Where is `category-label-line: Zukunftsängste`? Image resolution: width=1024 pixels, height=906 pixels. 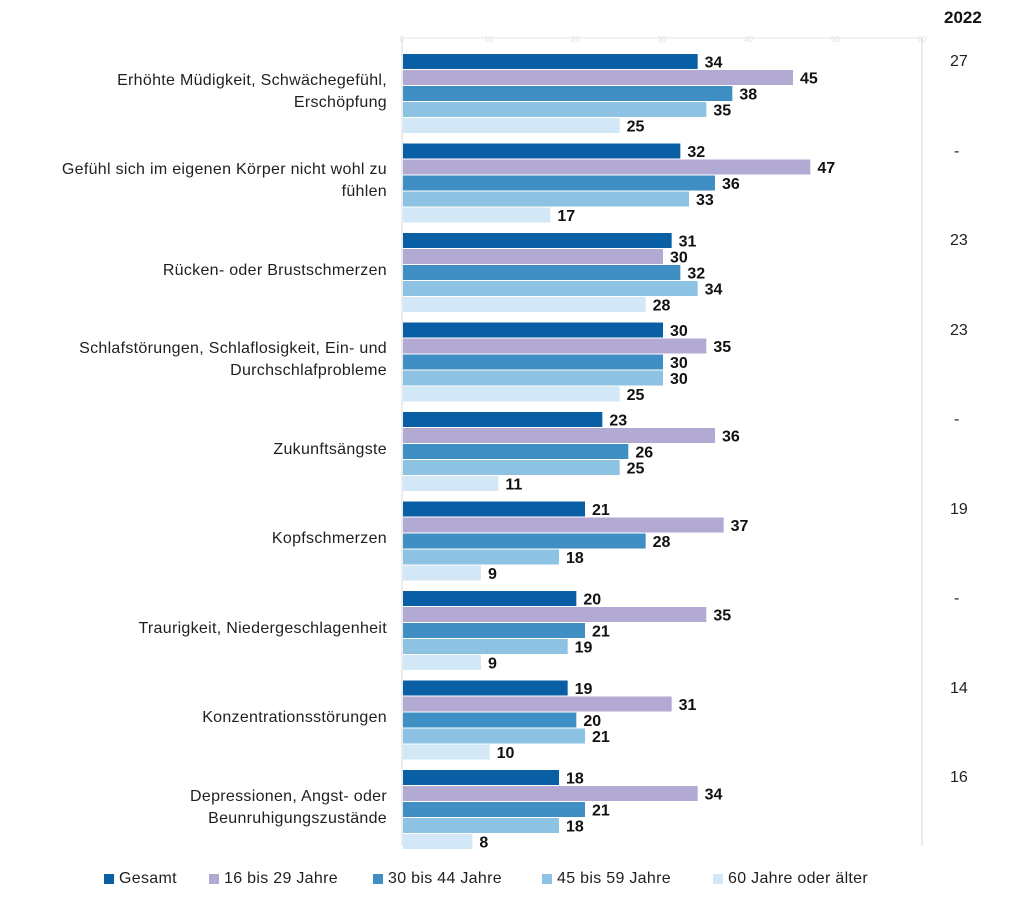
category-label-line: Zukunftsängste is located at coordinates (330, 449).